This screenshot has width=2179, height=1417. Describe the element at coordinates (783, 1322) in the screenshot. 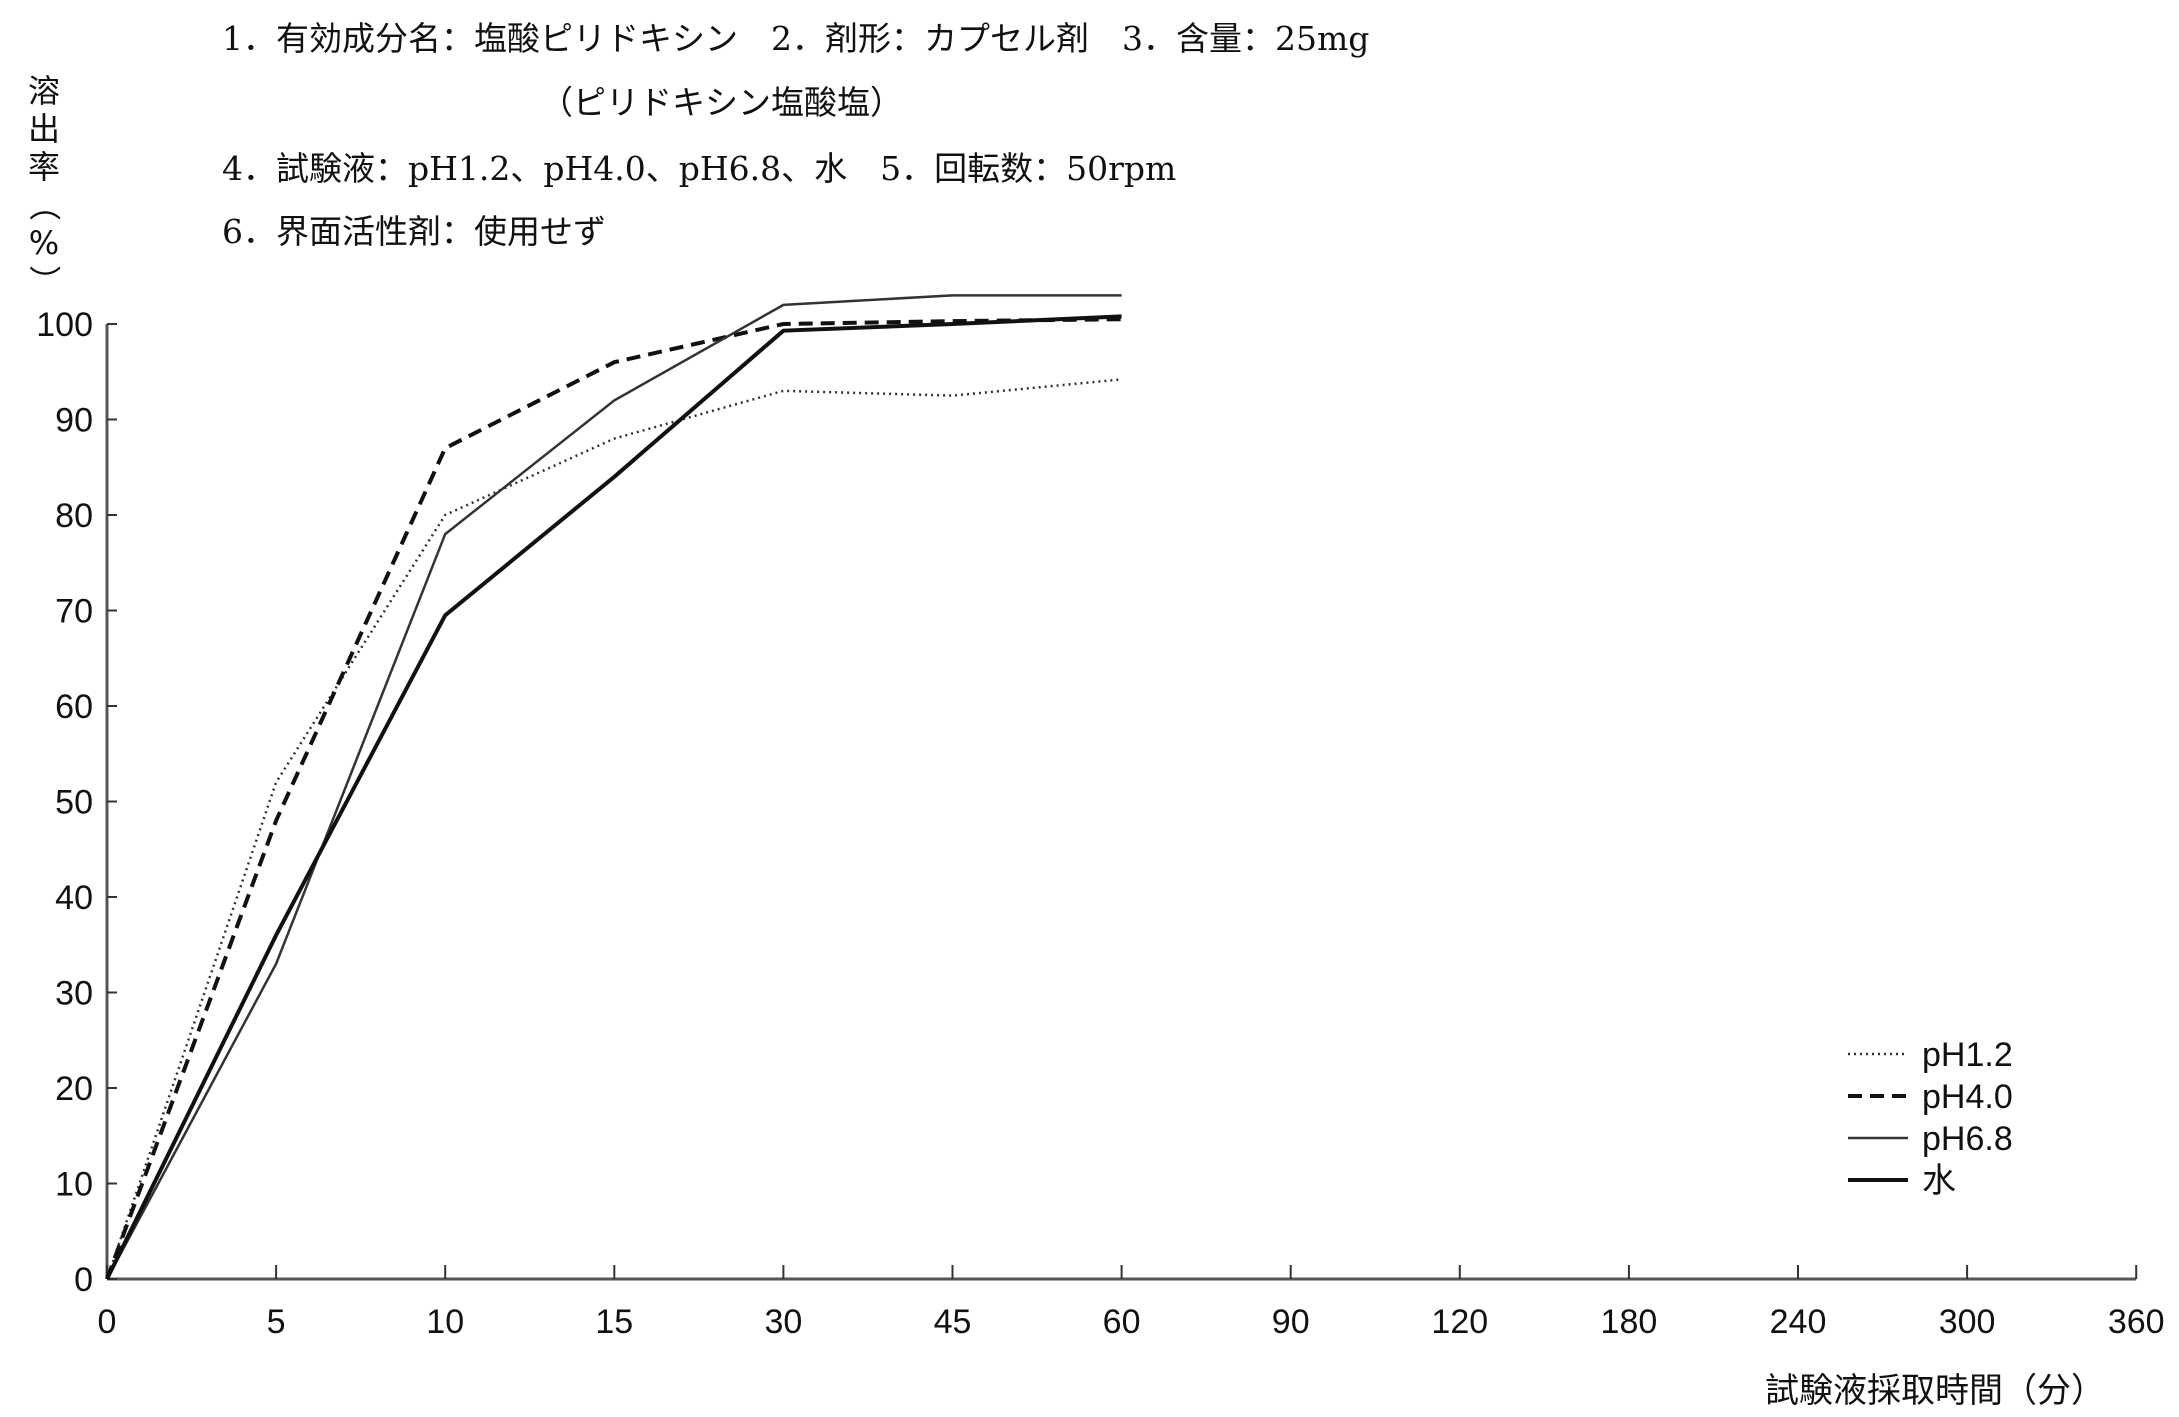

I see `x-tick-label: 30` at that location.